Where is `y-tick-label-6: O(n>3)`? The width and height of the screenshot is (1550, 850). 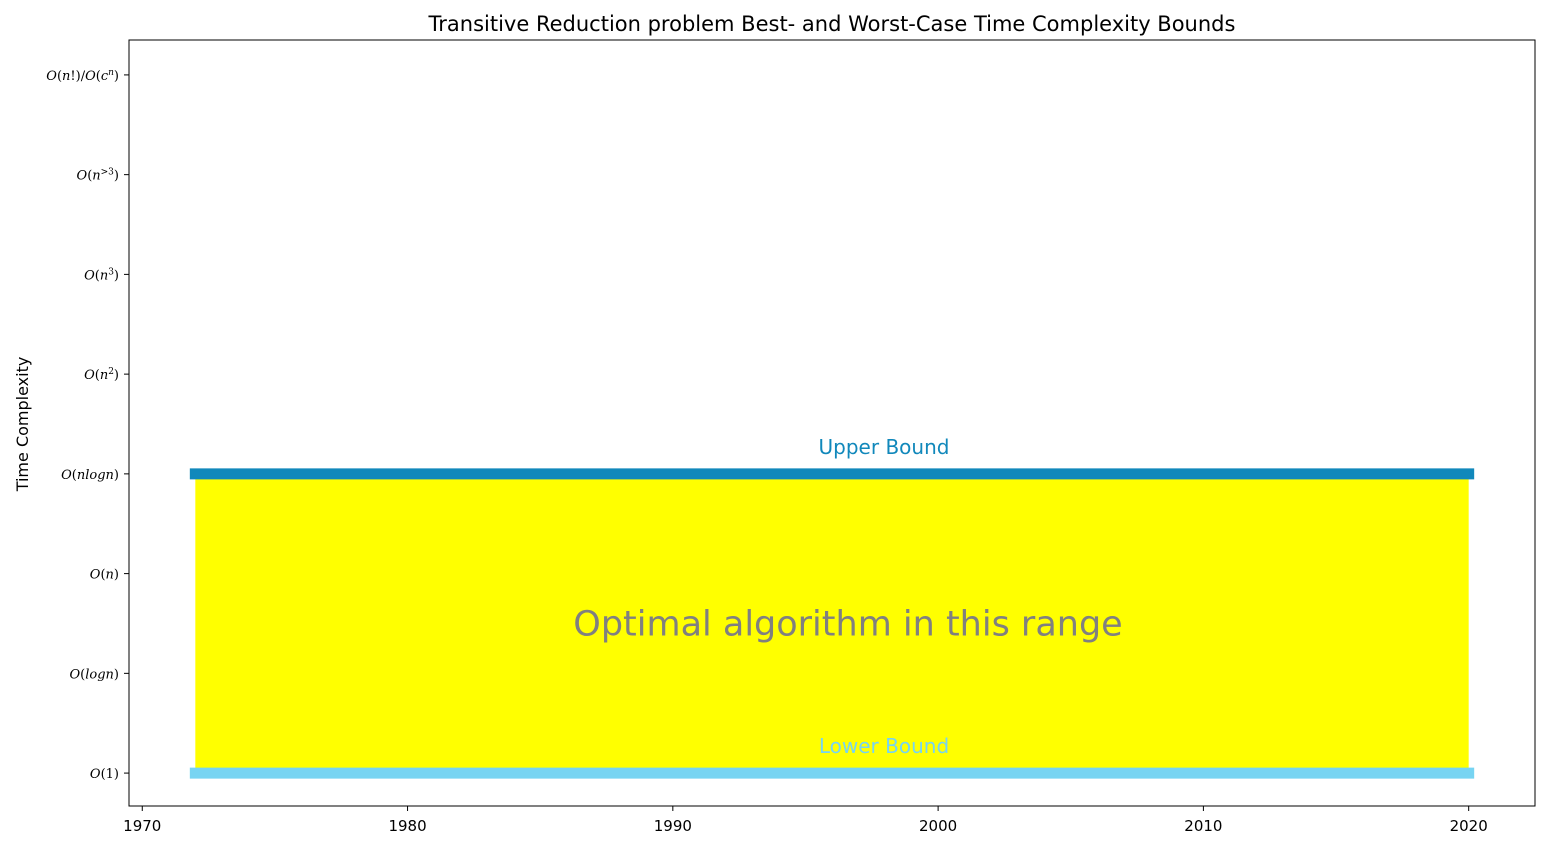
y-tick-label-6: O(n>3) is located at coordinates (98, 176).